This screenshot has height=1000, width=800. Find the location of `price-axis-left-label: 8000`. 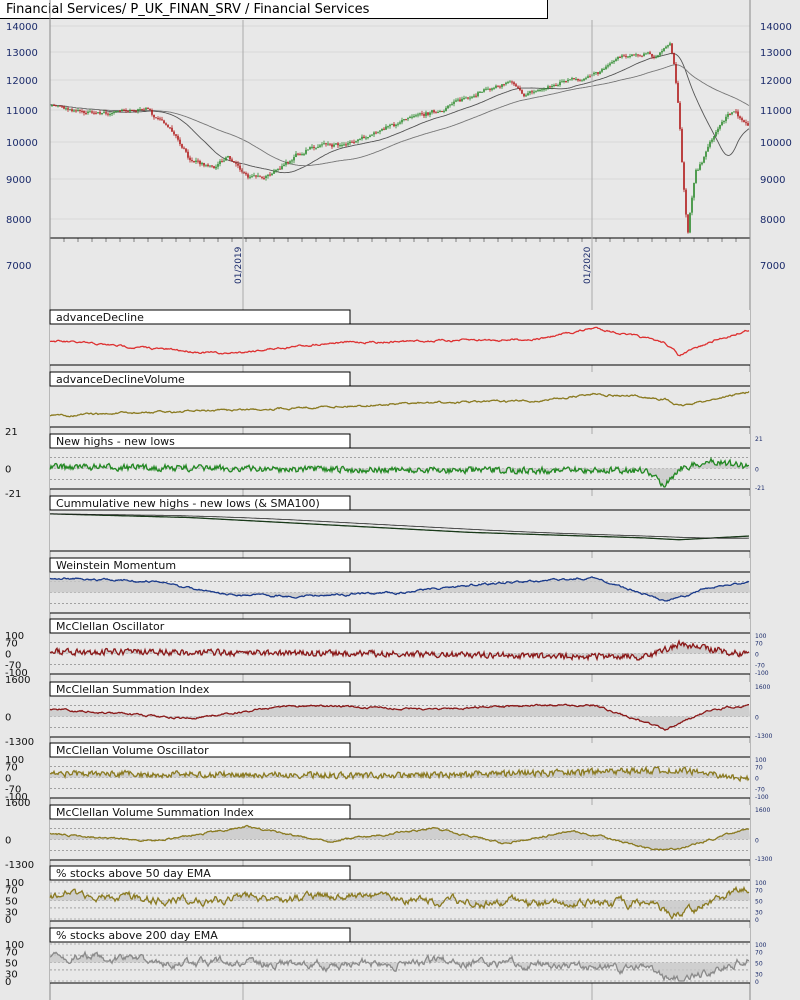

price-axis-left-label: 8000 is located at coordinates (18, 220).